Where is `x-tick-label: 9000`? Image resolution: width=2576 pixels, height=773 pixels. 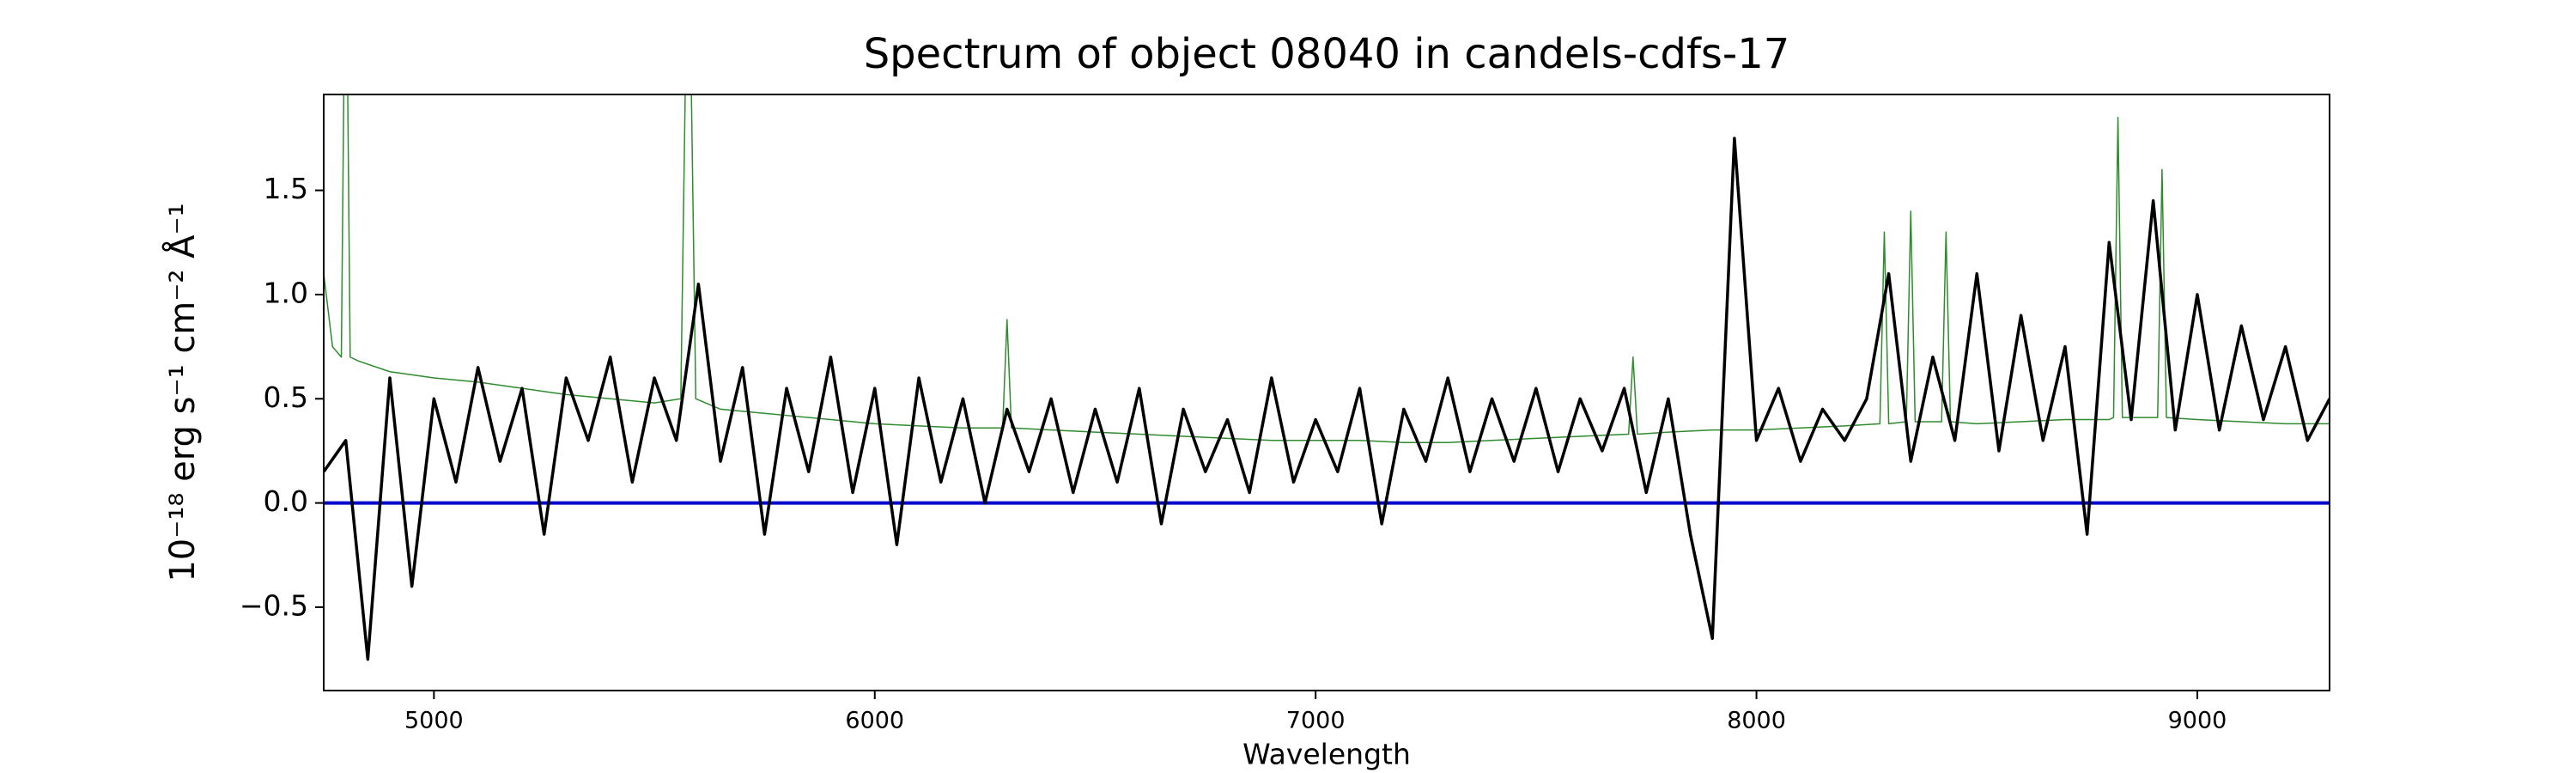
x-tick-label: 9000 is located at coordinates (2197, 721).